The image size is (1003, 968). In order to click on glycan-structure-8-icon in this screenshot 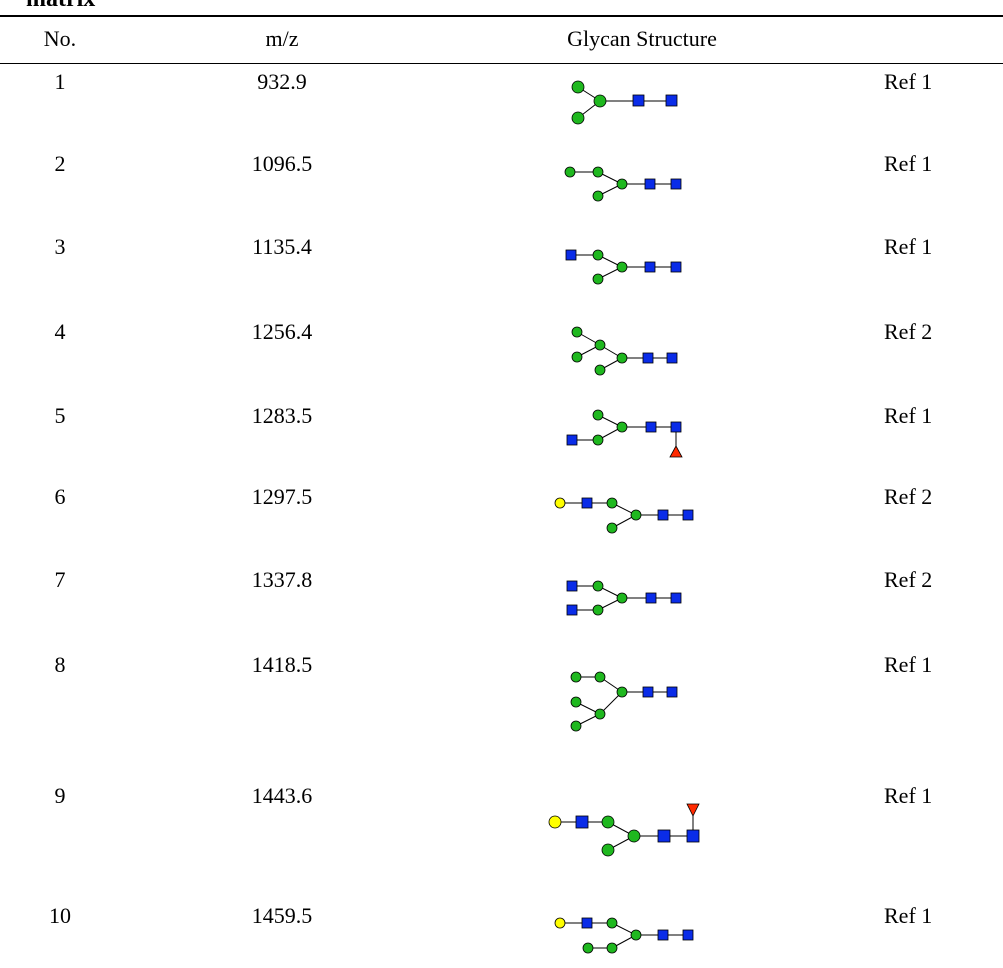, I will do `click(624, 701)`.